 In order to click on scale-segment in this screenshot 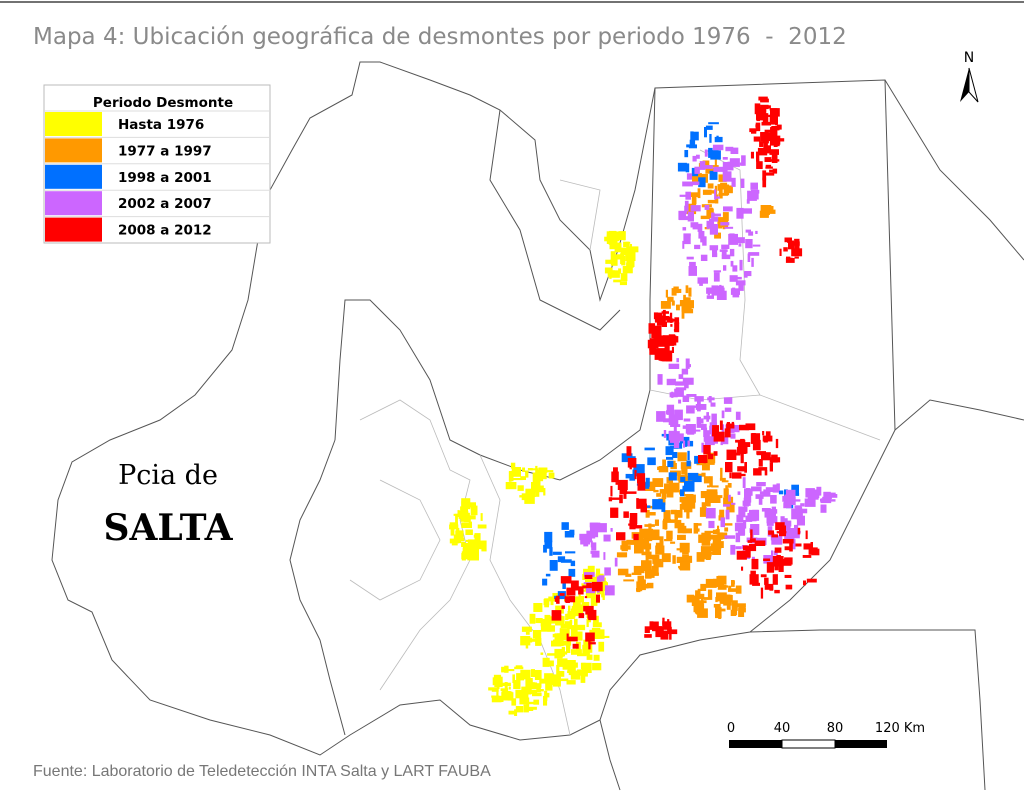, I will do `click(808, 744)`.